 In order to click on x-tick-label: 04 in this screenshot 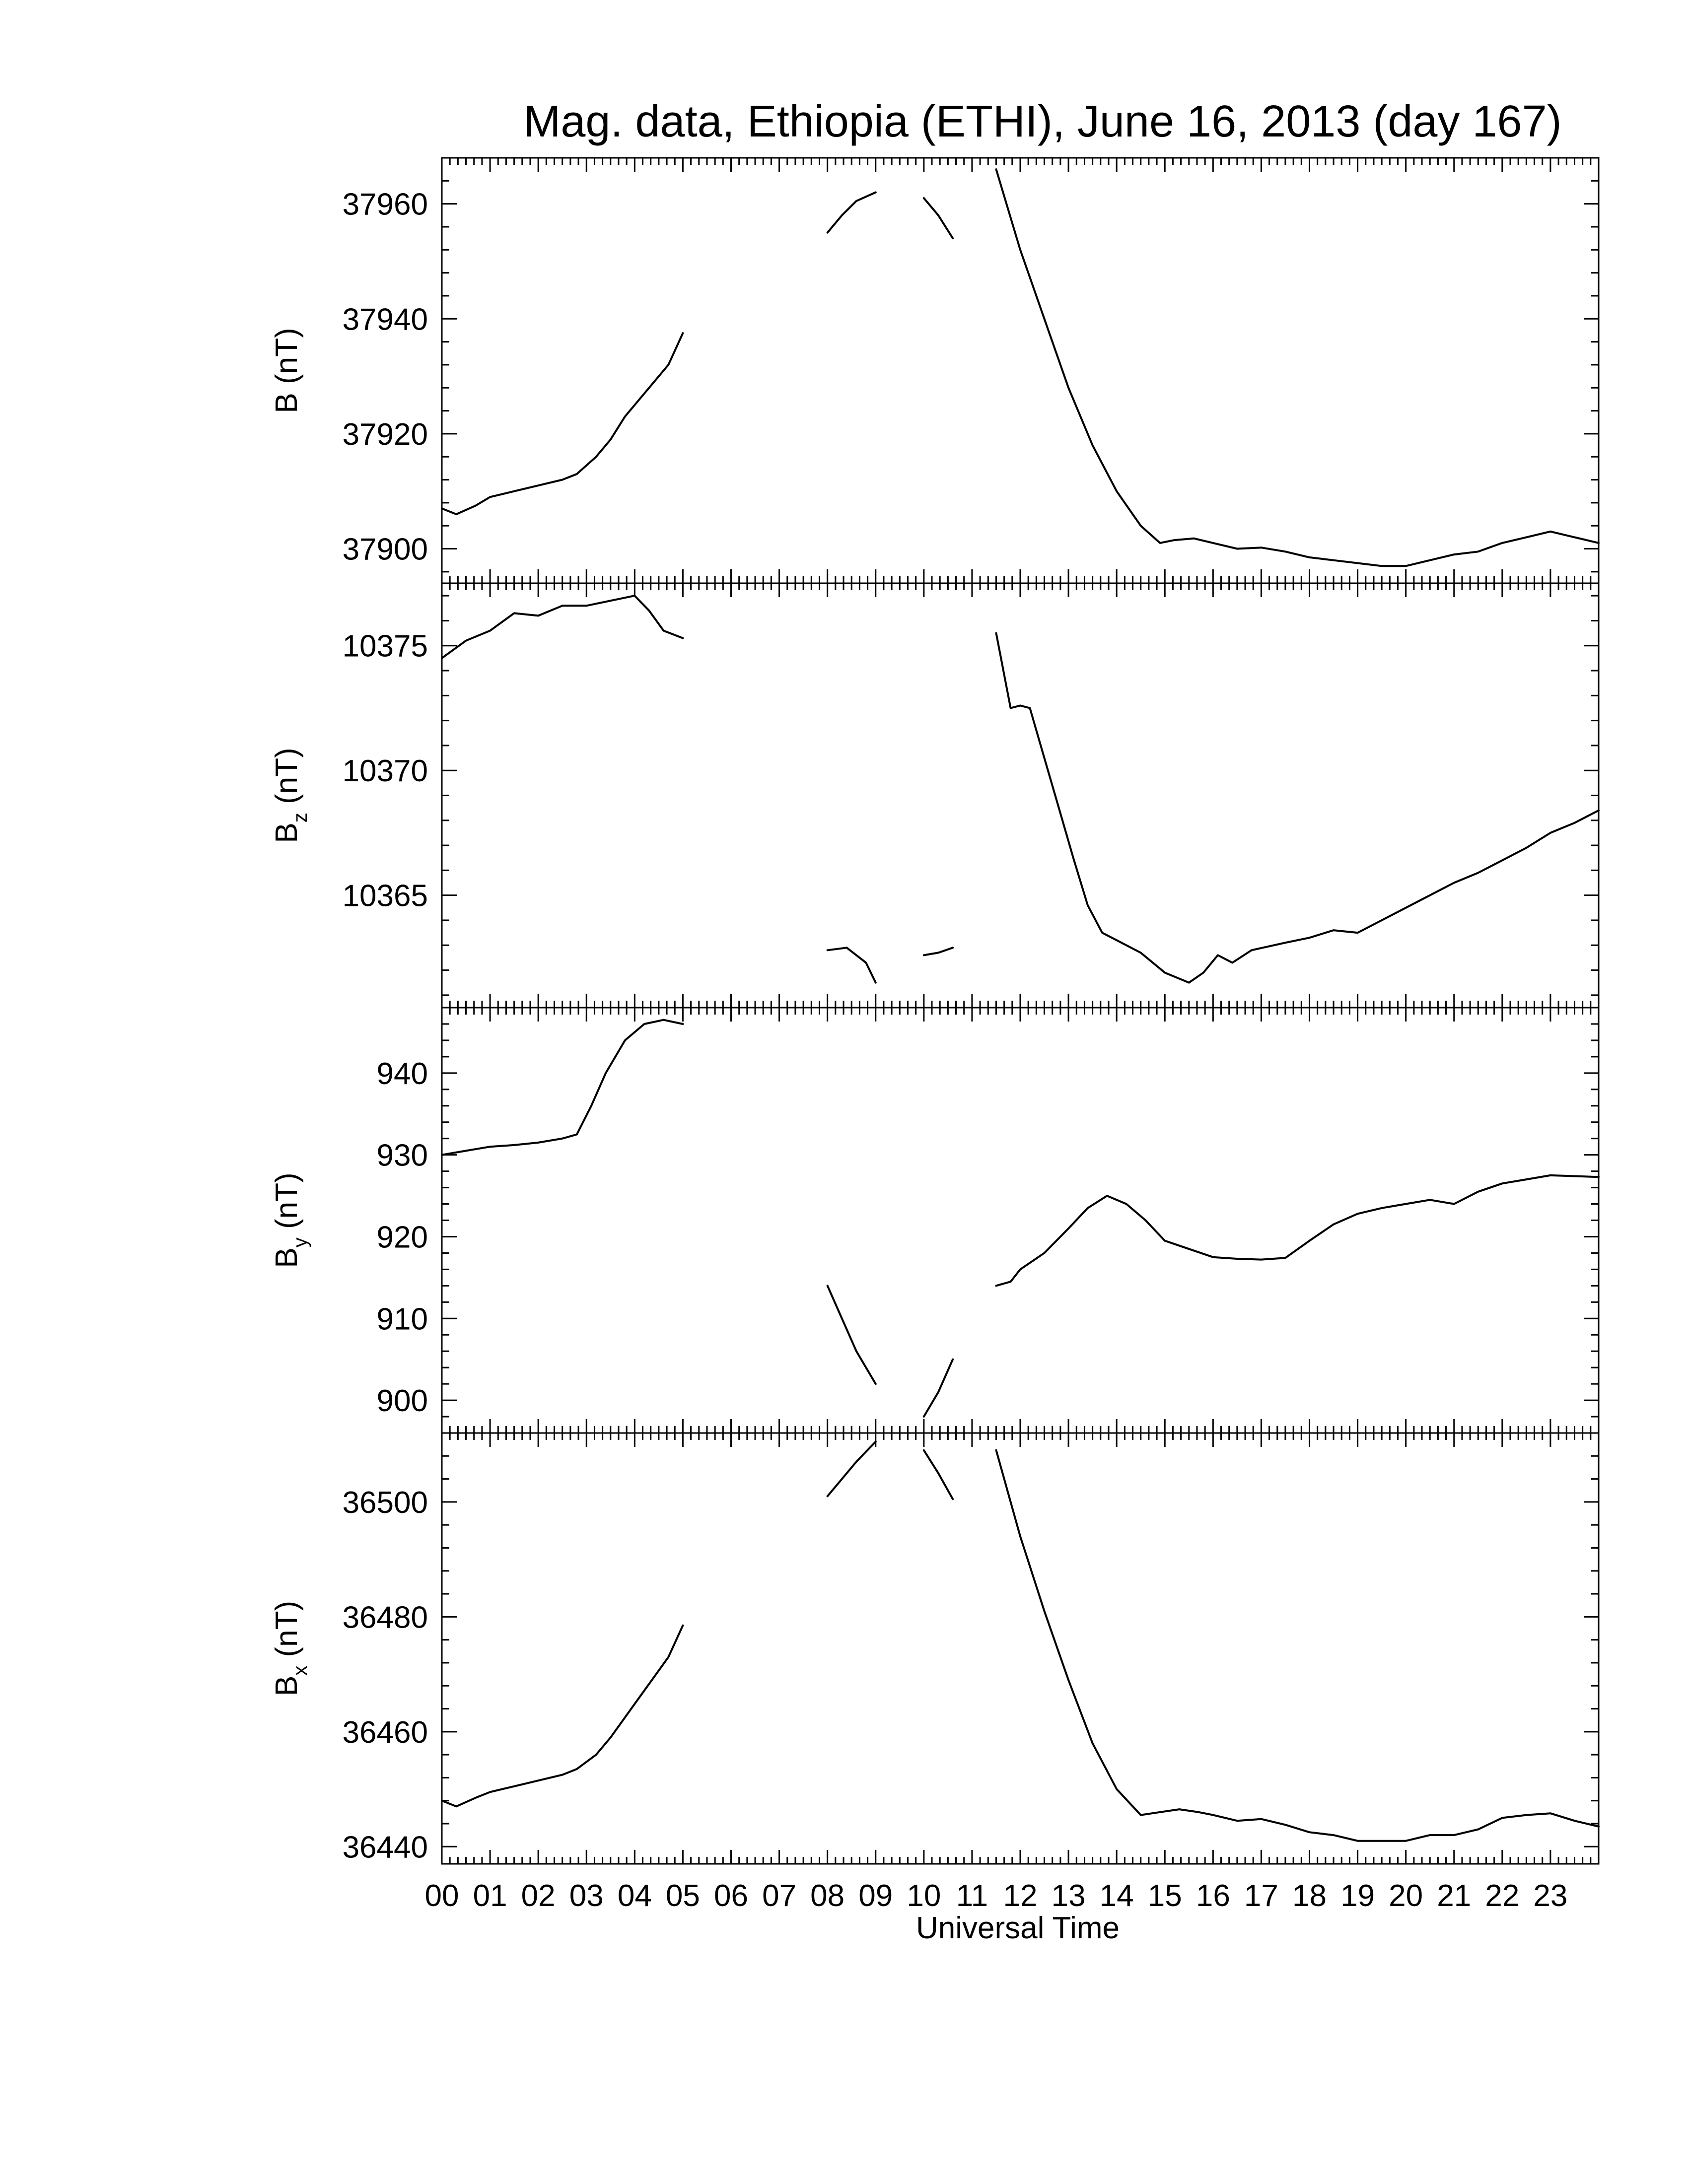, I will do `click(635, 1896)`.